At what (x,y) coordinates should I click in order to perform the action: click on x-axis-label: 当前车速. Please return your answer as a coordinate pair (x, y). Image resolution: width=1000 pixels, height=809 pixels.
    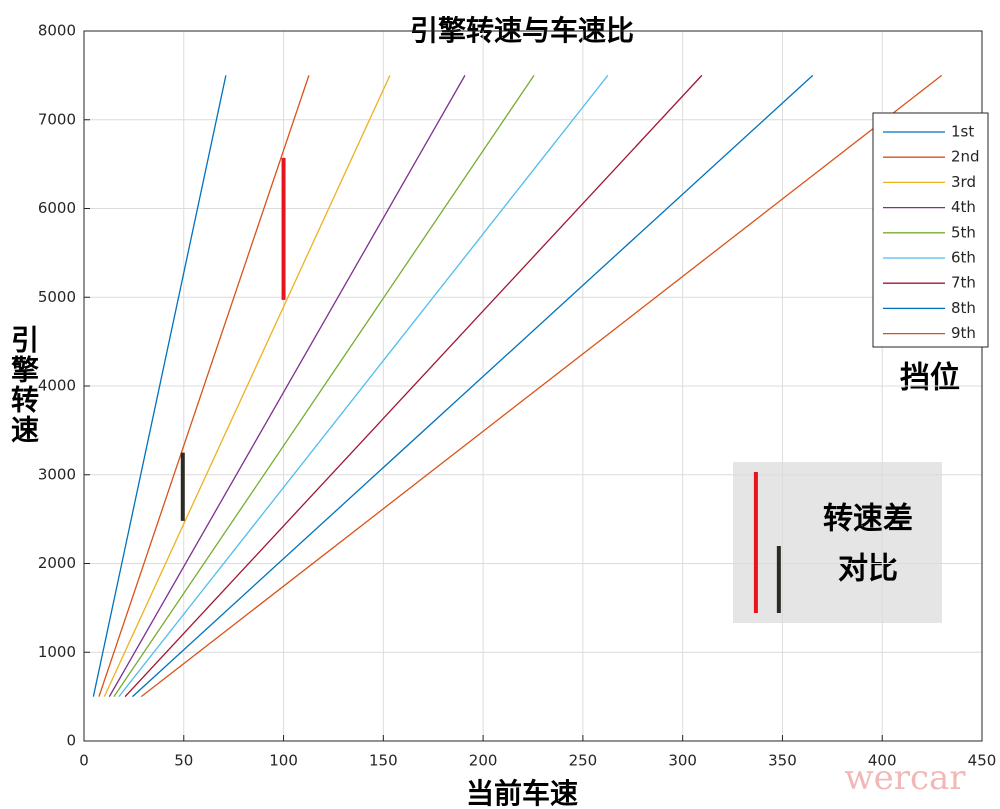
    Looking at the image, I should click on (522, 793).